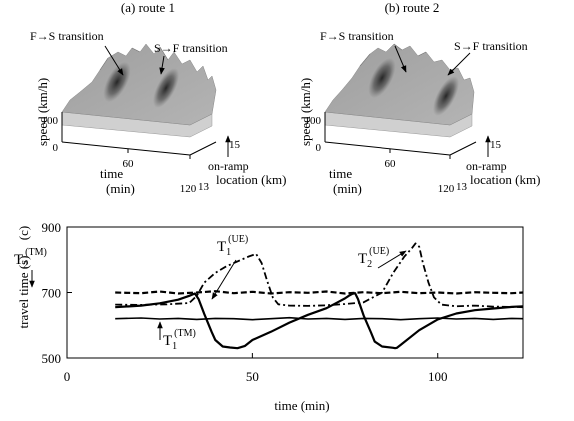  I want to click on panel-a-surface, so click(139, 90).